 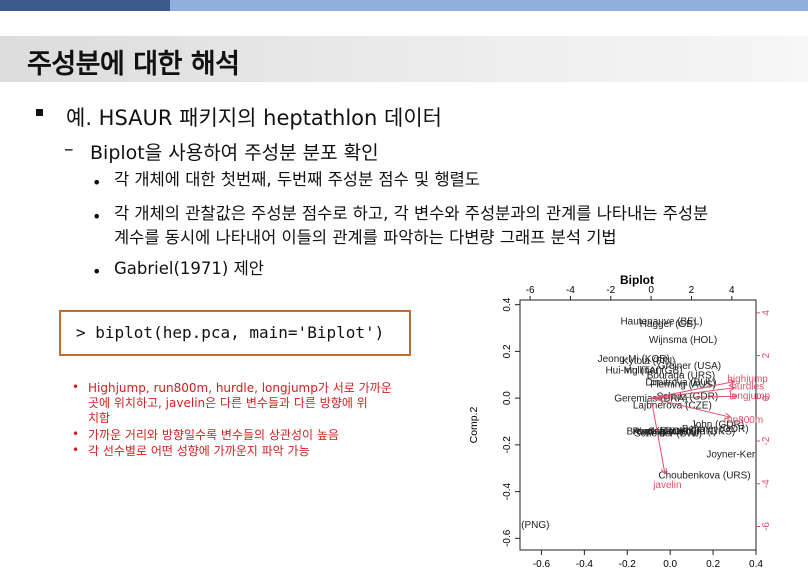 What do you see at coordinates (651, 290) in the screenshot?
I see `top-tick-label: 0` at bounding box center [651, 290].